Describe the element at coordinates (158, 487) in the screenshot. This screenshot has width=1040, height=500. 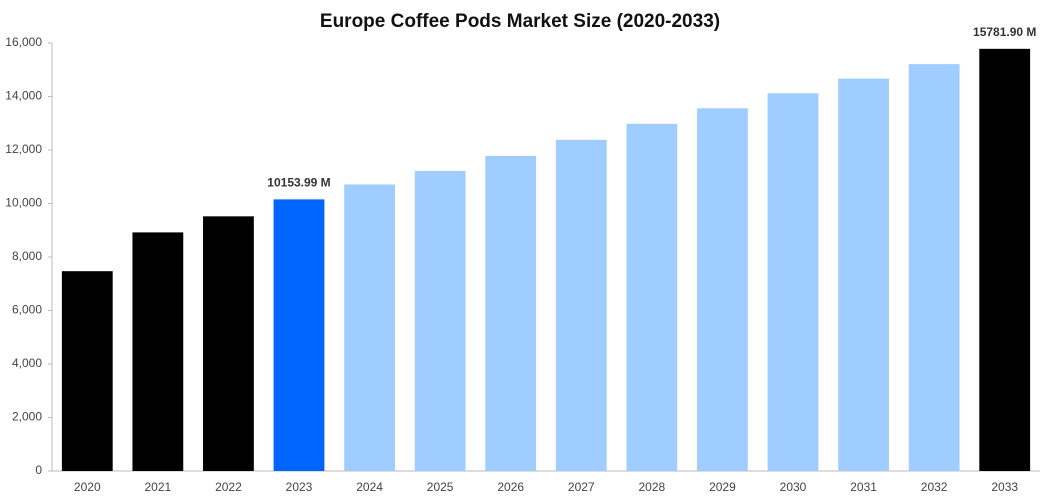
I see `x-tick-label: 2021` at that location.